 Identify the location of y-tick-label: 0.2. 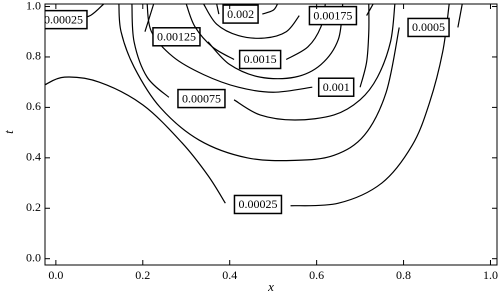
(33, 207).